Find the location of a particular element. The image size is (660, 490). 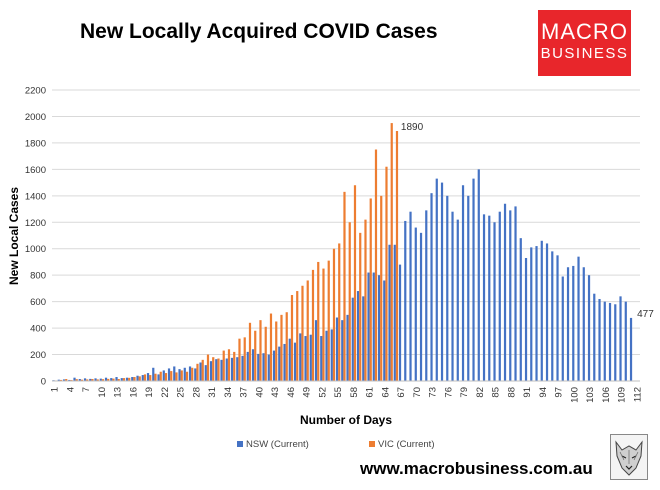

x-tick-label: 70 is located at coordinates (417, 392).